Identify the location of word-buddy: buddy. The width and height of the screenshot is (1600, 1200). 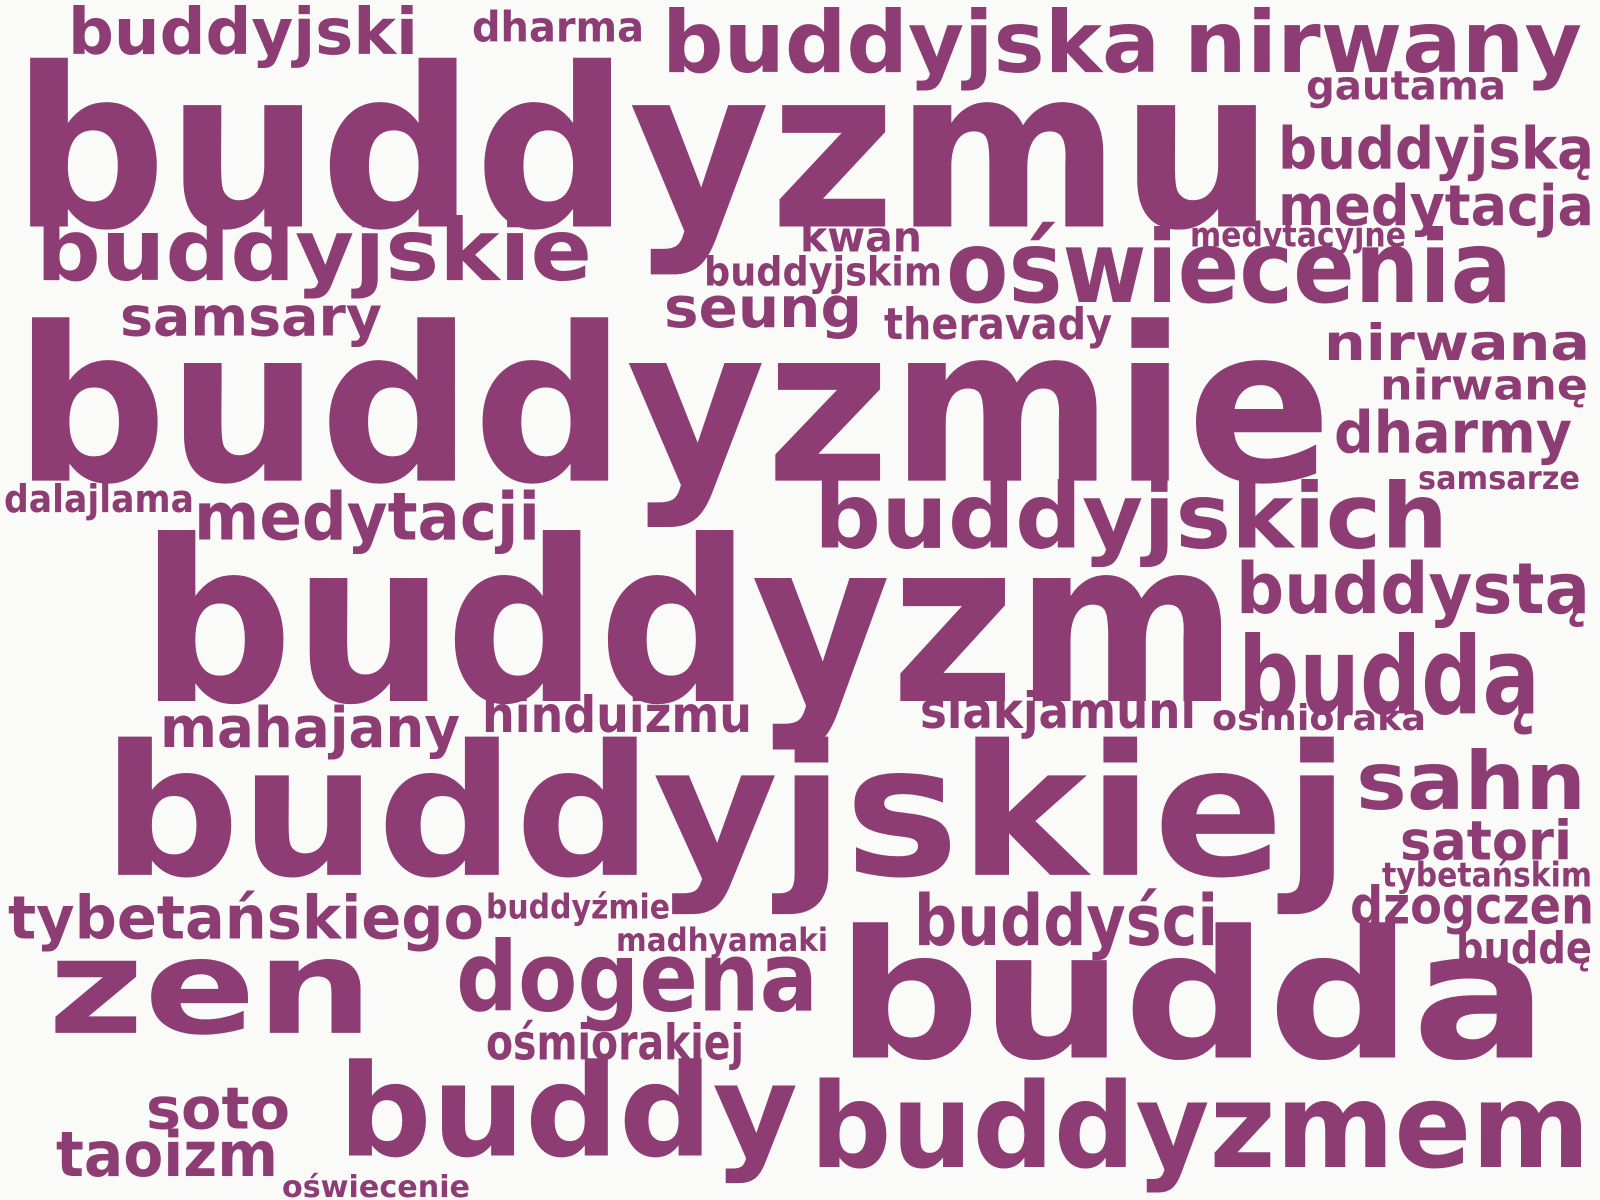
(568, 1111).